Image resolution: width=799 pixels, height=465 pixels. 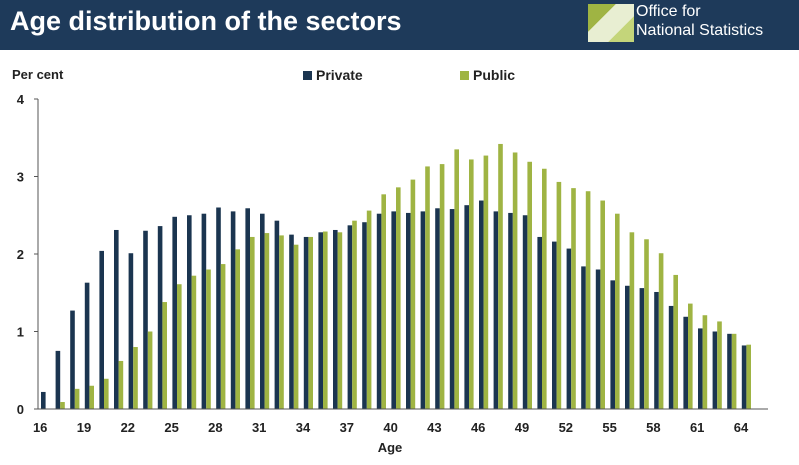 I want to click on x-tick-label: 25, so click(x=171, y=427).